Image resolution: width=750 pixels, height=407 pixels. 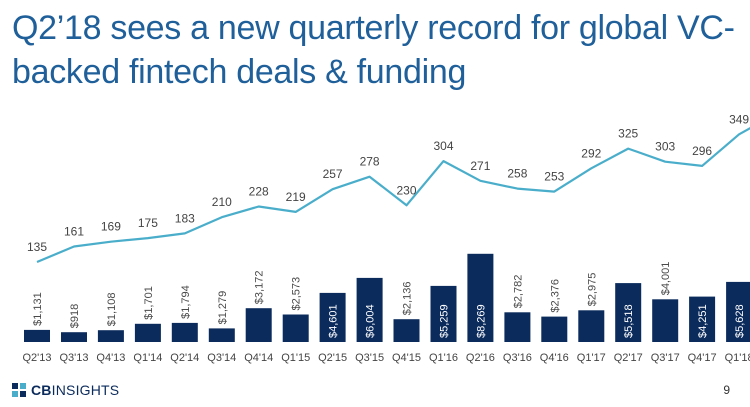 I want to click on bar-Q4'15, so click(x=406, y=330).